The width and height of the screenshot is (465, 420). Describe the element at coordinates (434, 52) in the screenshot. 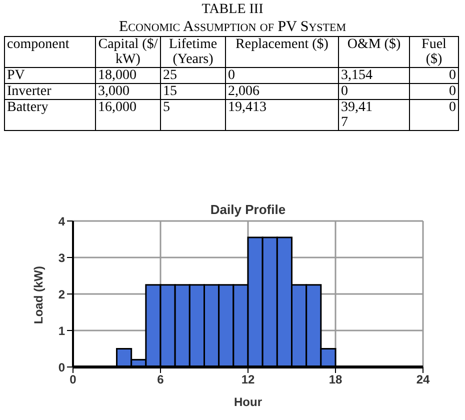

I see `category-label: Fuel ($)` at that location.